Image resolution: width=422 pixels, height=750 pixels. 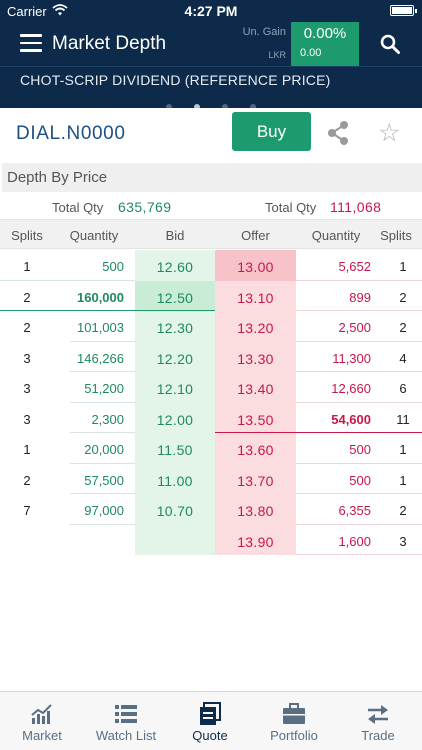 What do you see at coordinates (104, 510) in the screenshot?
I see `bid-quantity-cell: 97,000` at bounding box center [104, 510].